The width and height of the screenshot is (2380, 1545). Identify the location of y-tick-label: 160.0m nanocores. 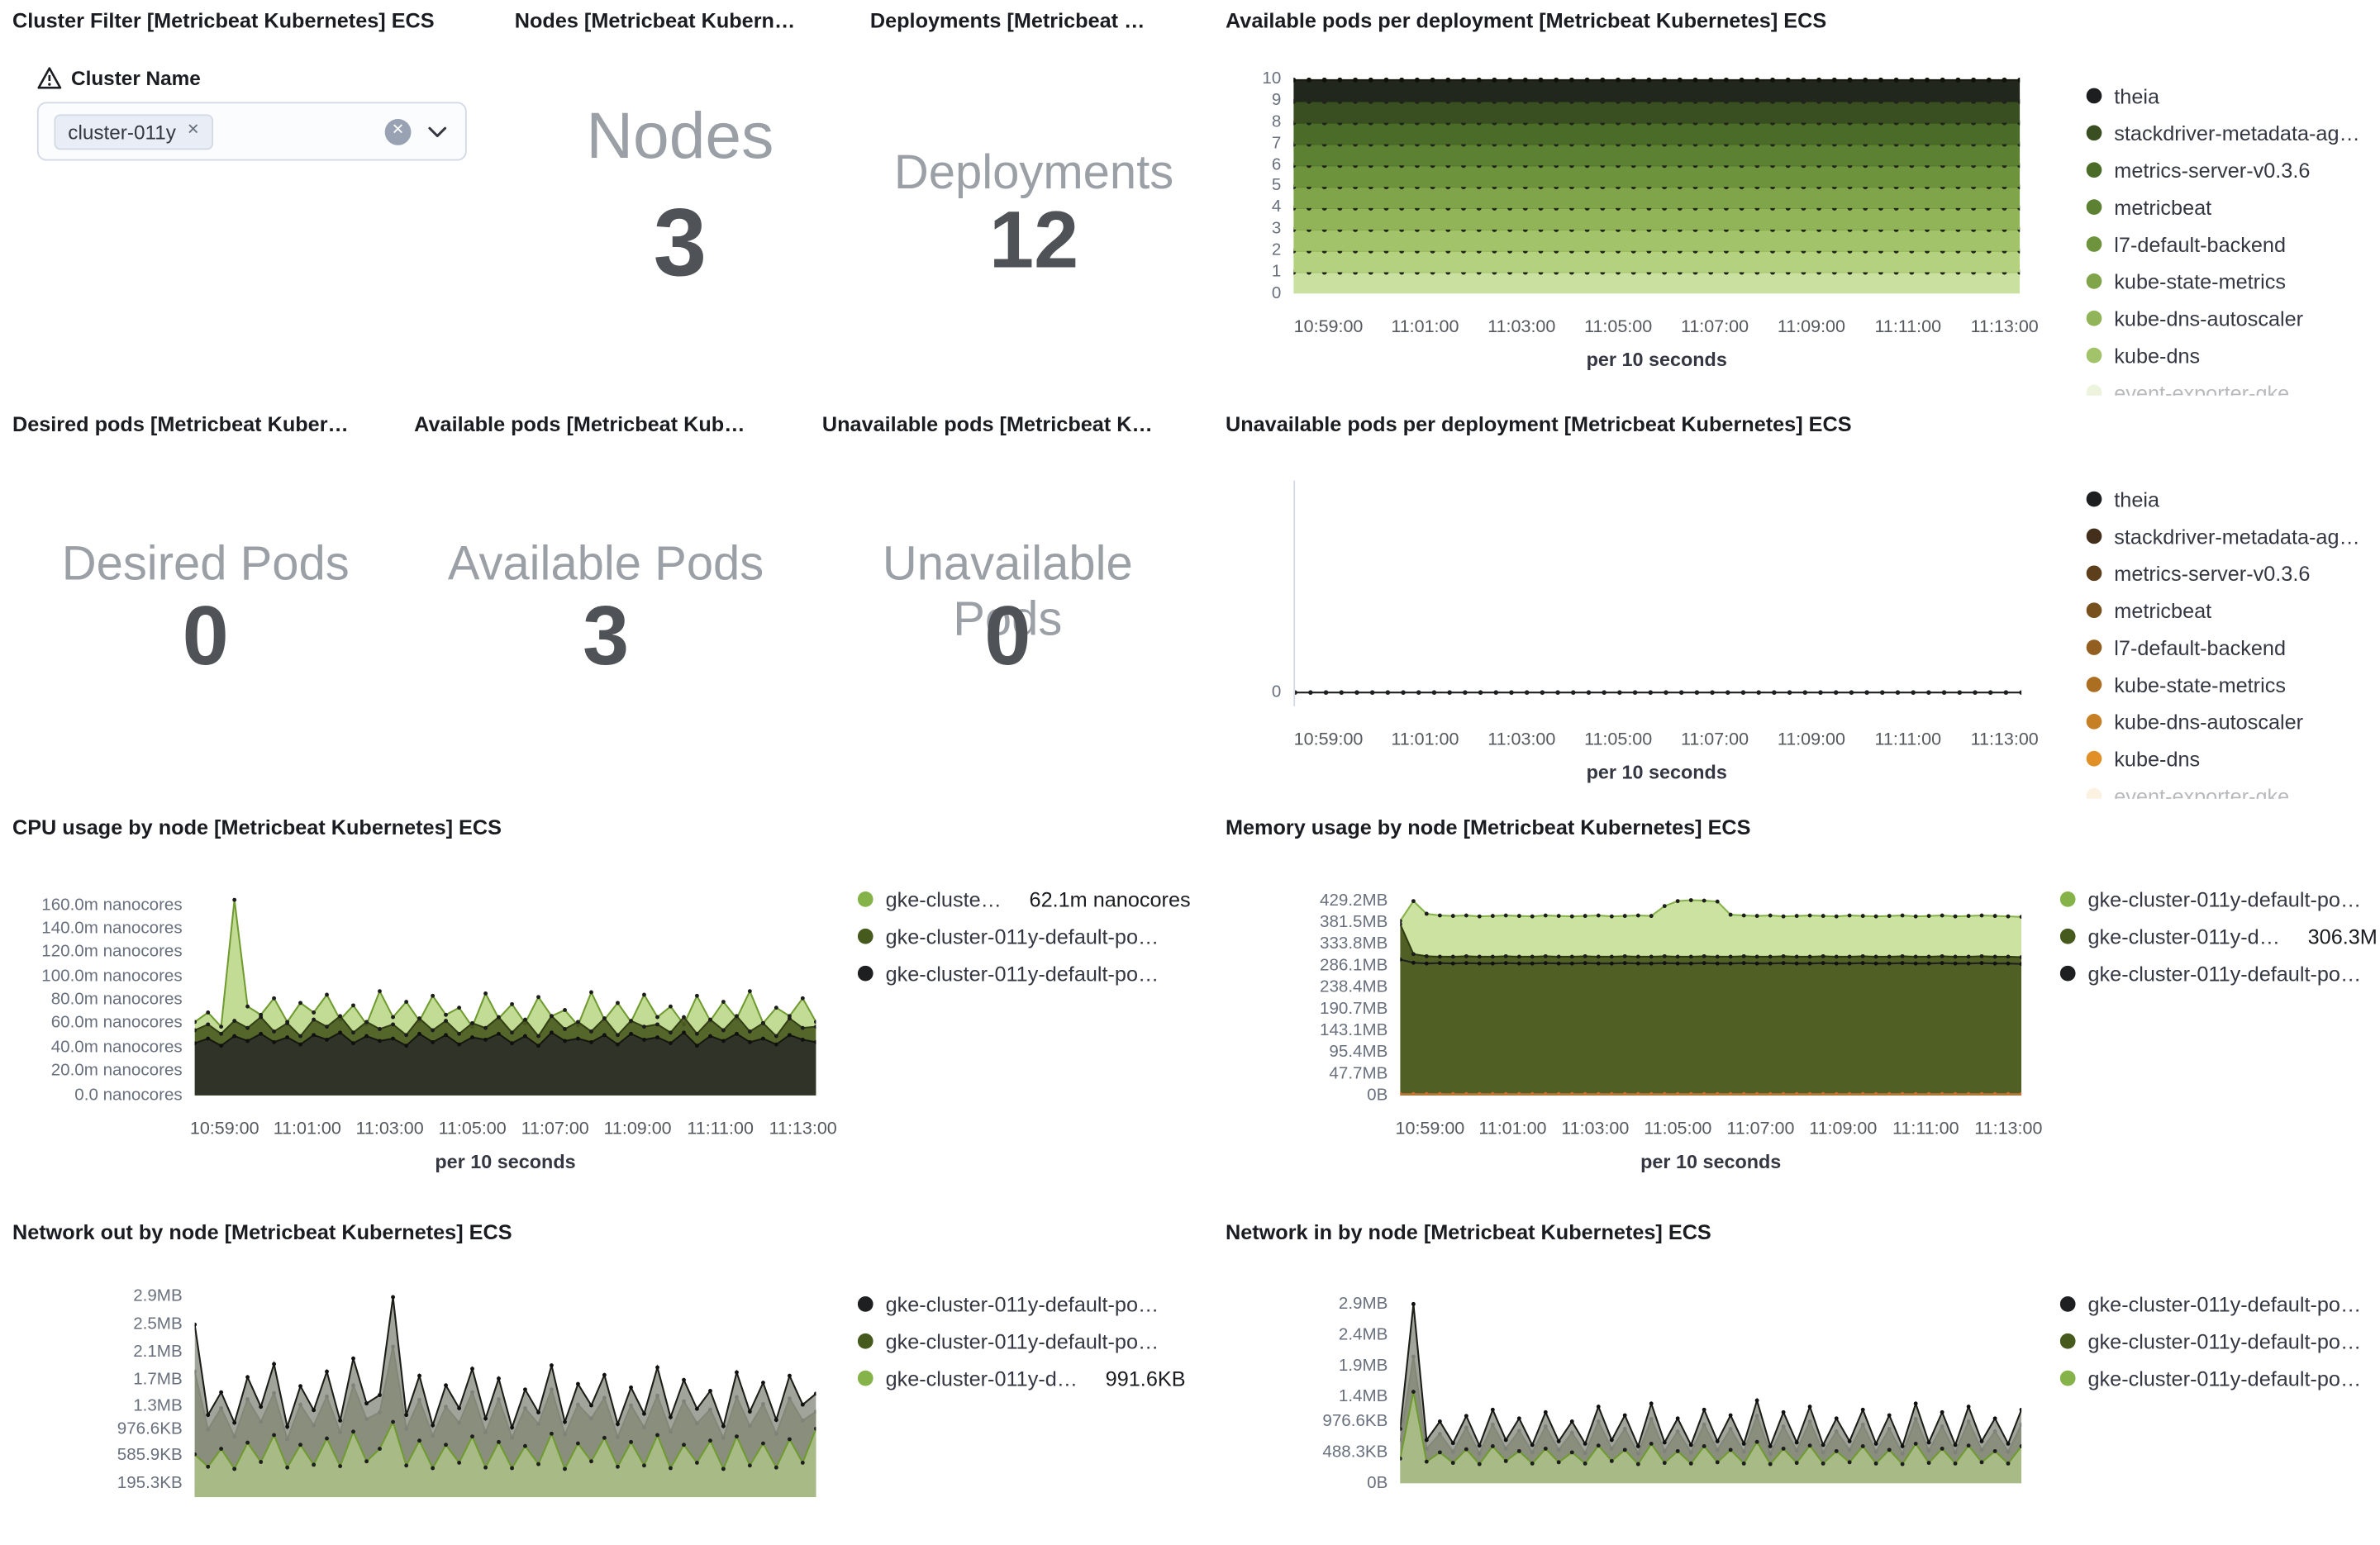
(112, 905).